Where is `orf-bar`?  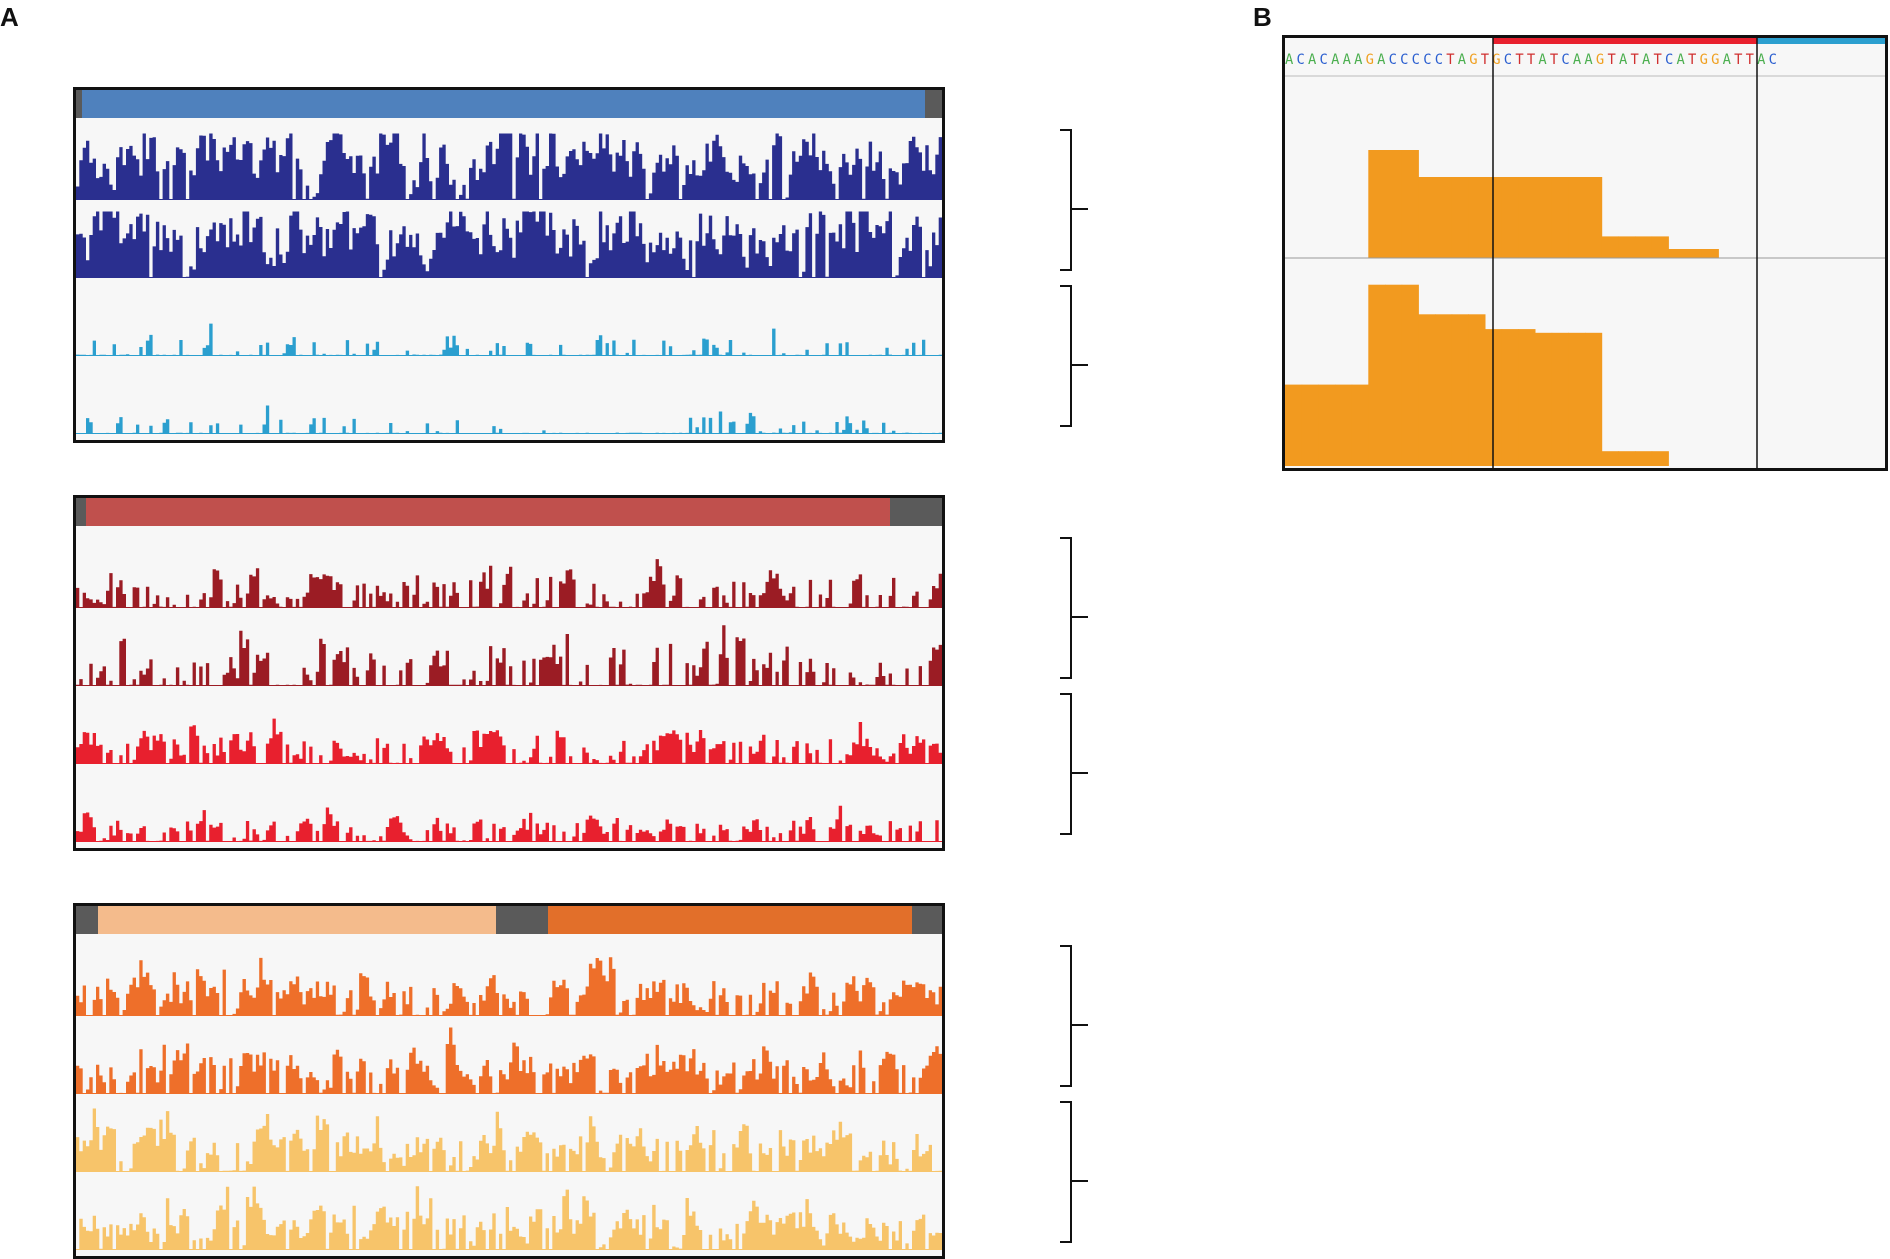 orf-bar is located at coordinates (509, 104).